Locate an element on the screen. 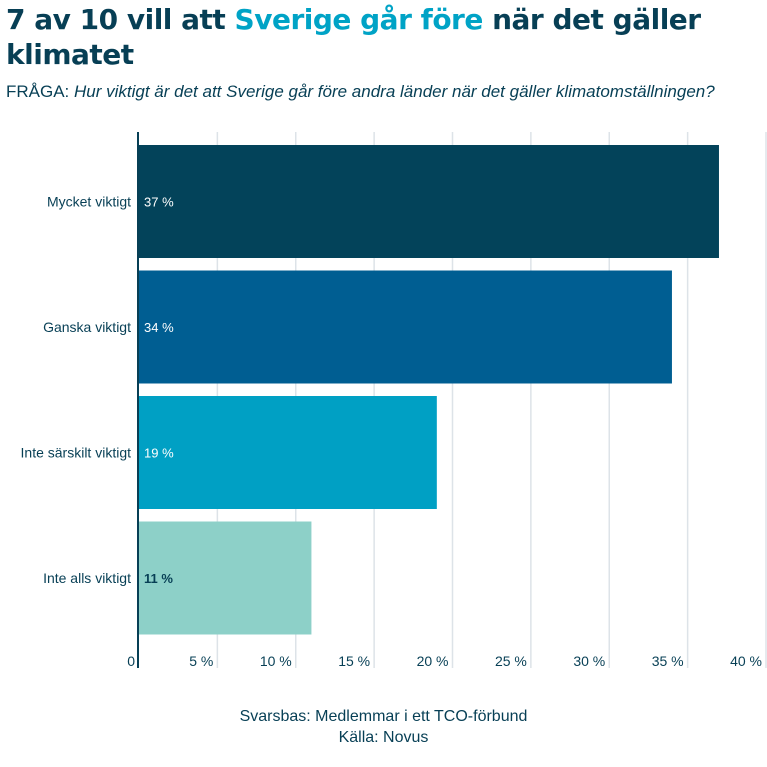 The image size is (767, 767). title-highlight: Sverige går före is located at coordinates (359, 19).